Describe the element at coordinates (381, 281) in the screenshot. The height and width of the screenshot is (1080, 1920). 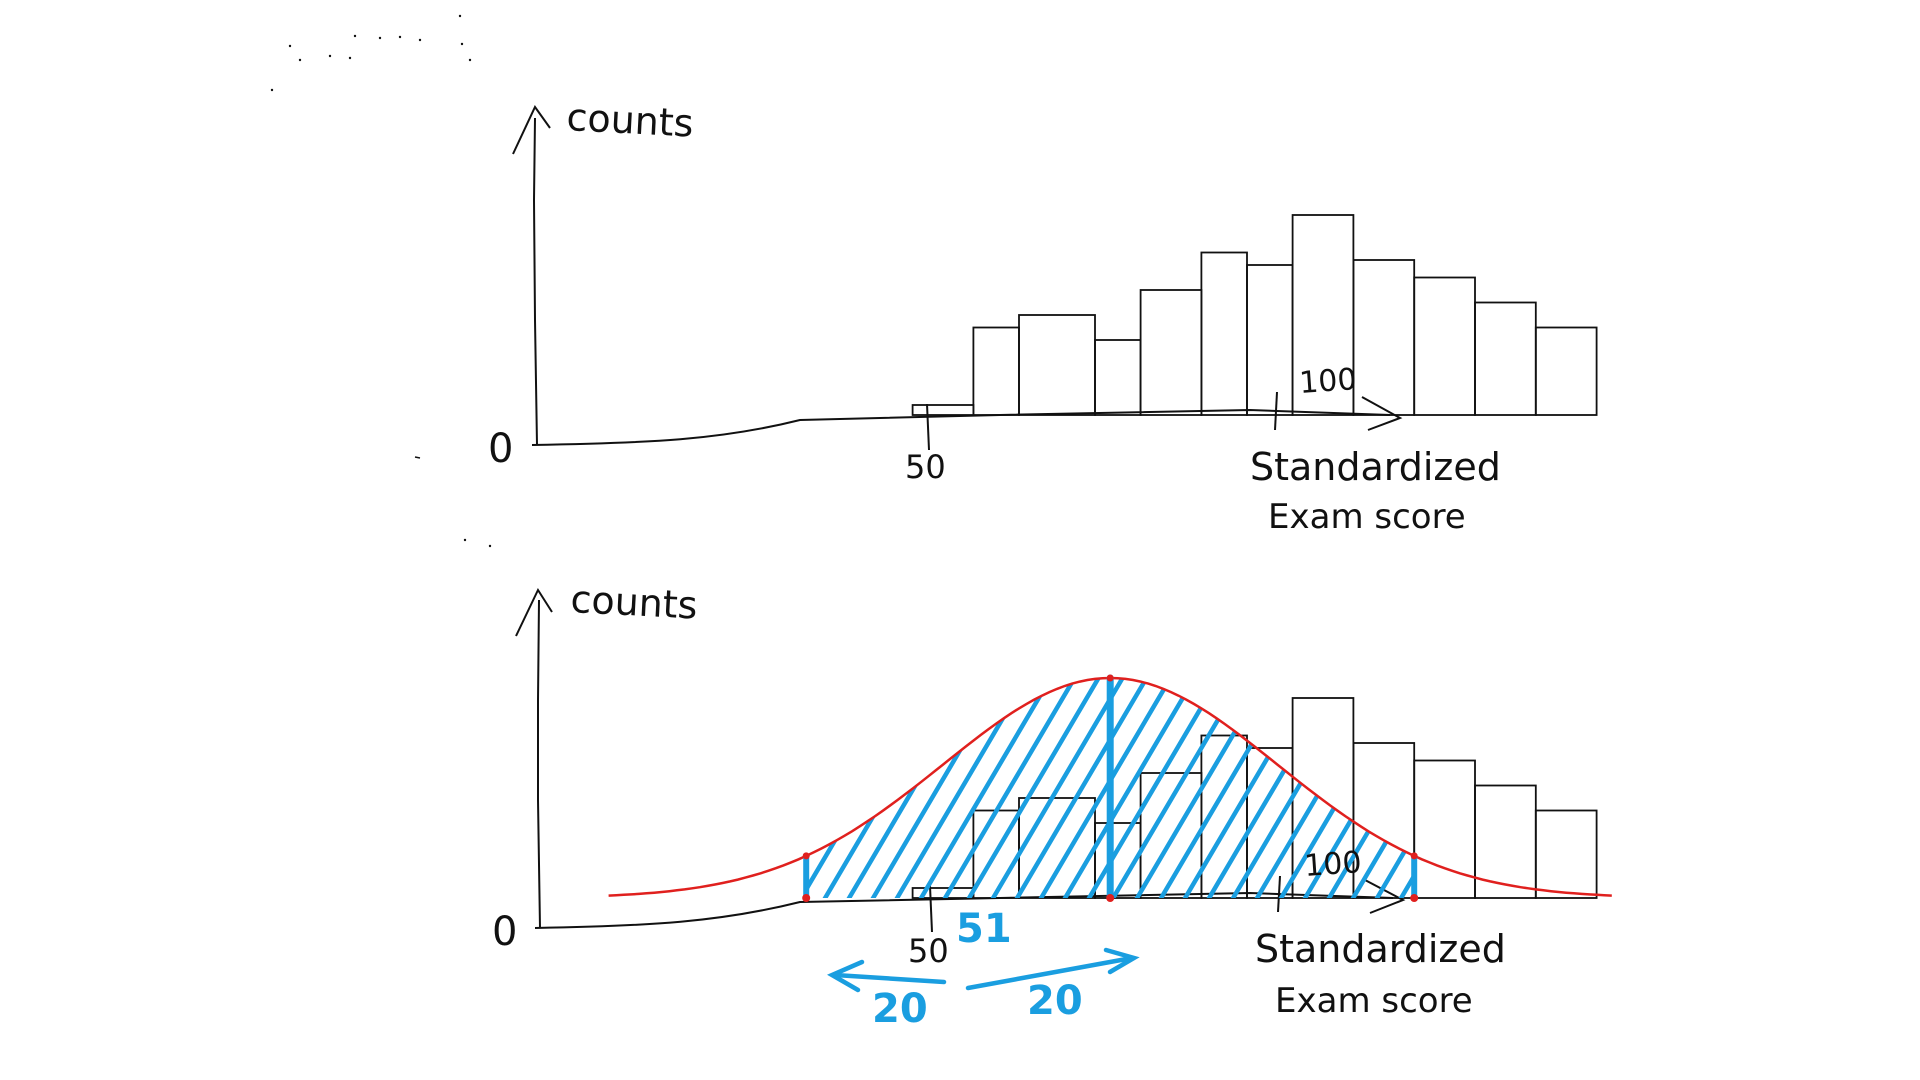
I see `stray-pen-marks` at that location.